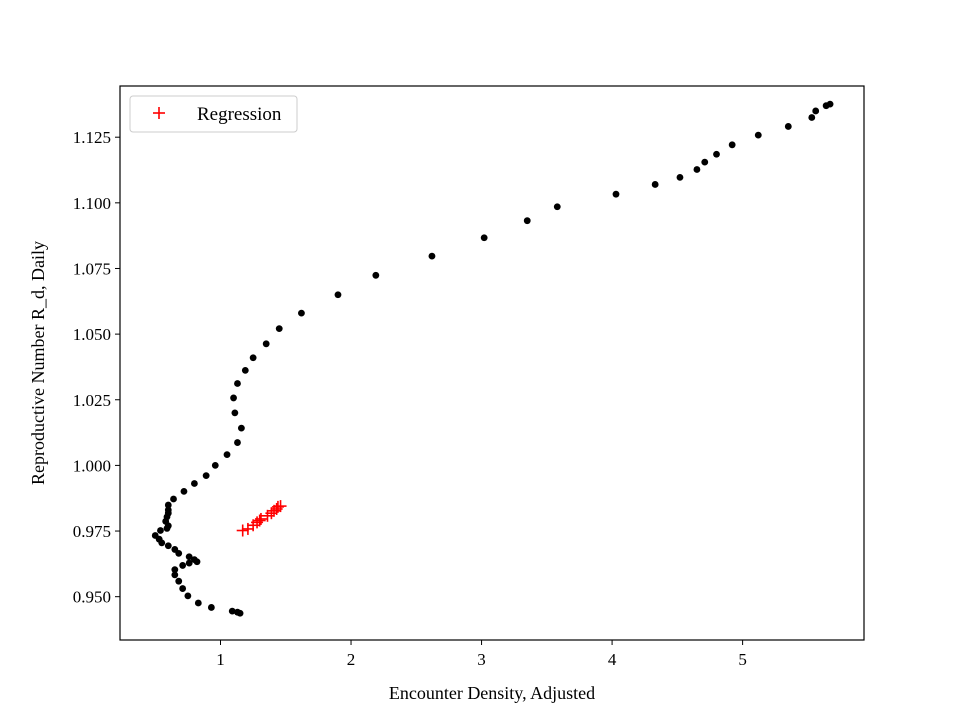 This screenshot has height=720, width=960. Describe the element at coordinates (220, 659) in the screenshot. I see `x-tick-label: 1` at that location.